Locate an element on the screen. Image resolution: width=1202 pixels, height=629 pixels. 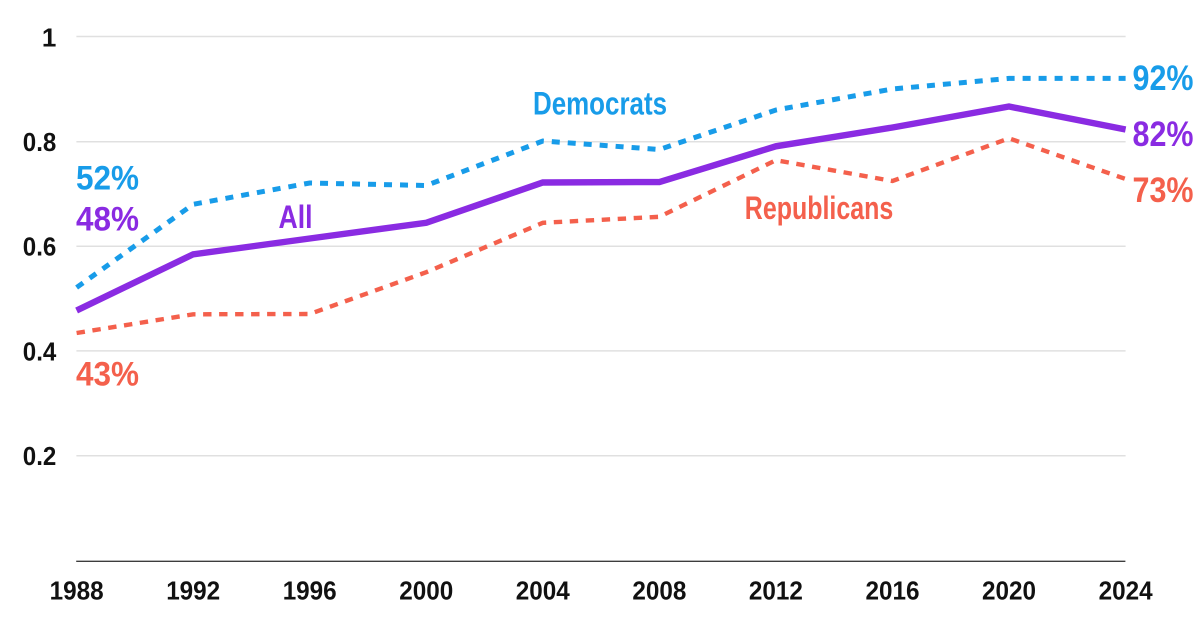
svg-text: 1 is located at coordinates (49, 37).